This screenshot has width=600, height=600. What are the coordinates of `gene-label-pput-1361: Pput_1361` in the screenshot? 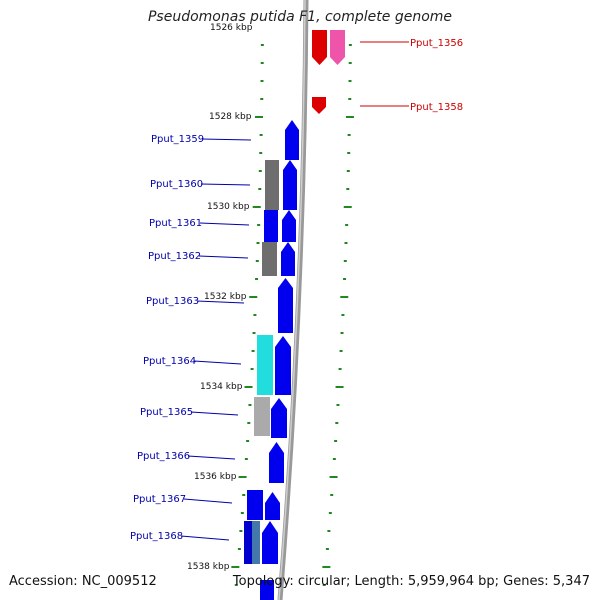 It's located at (175, 223).